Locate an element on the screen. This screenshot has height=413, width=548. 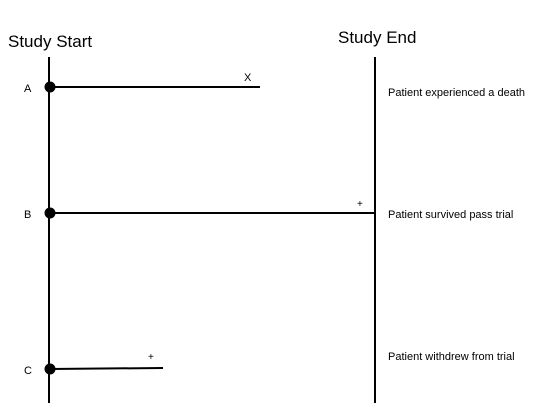
patient-a-start-dot is located at coordinates (50, 87).